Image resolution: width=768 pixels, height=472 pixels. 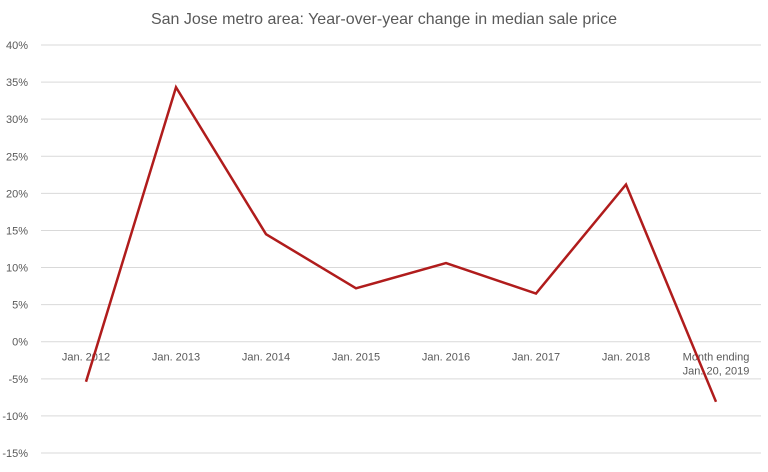 I want to click on x-tick-label-line: Jan. 2012, so click(x=86, y=358).